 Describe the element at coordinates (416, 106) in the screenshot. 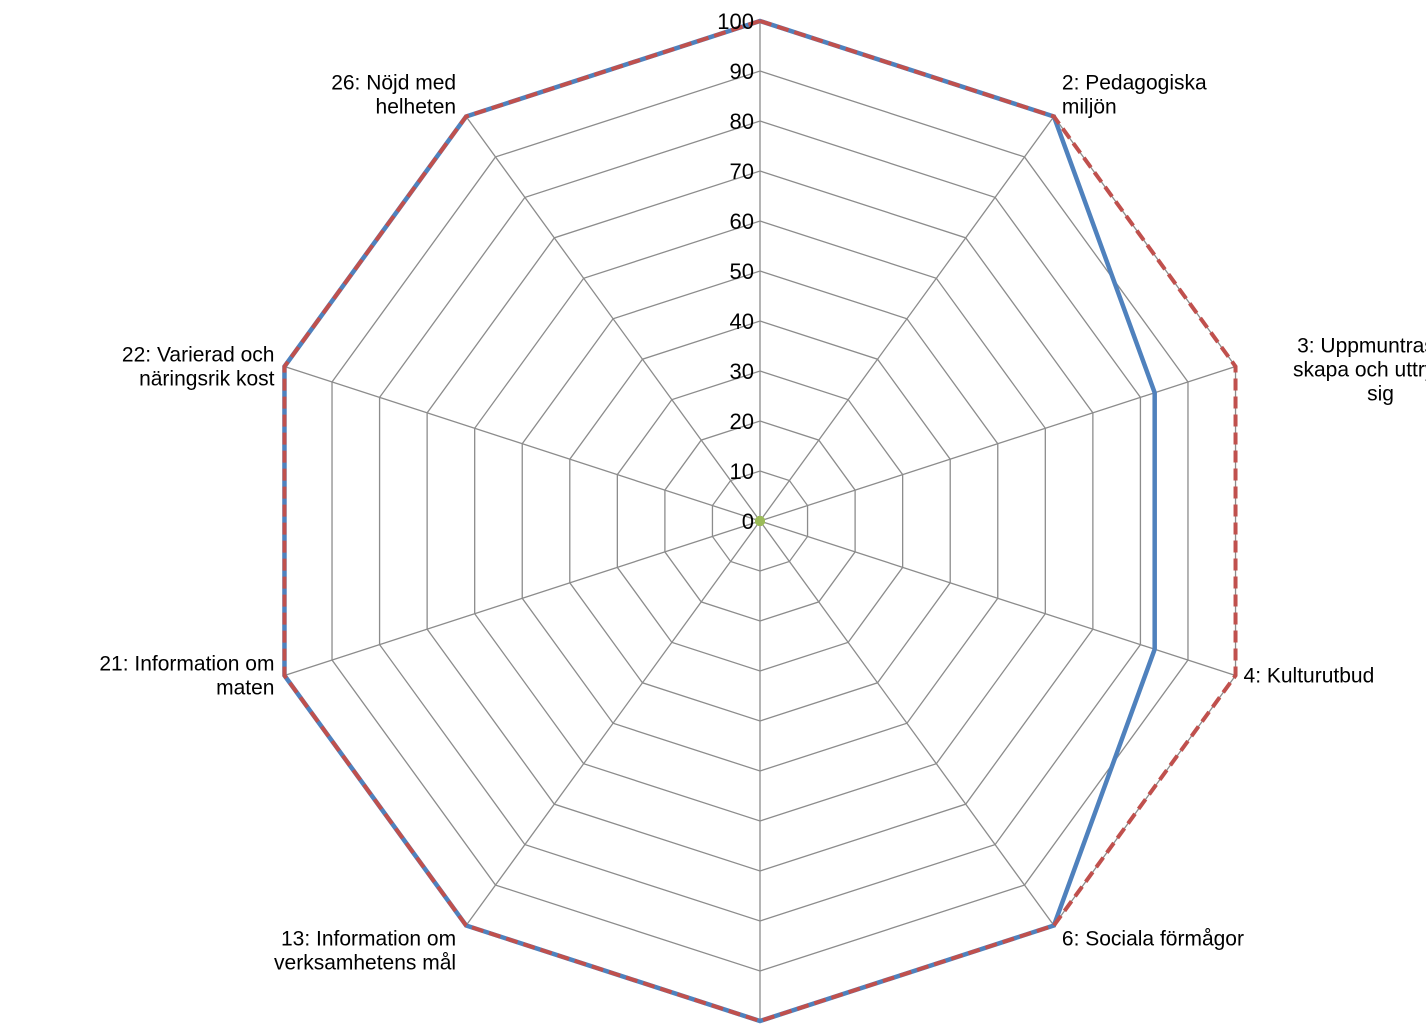

I see `category-label-9-line-1: helheten` at that location.